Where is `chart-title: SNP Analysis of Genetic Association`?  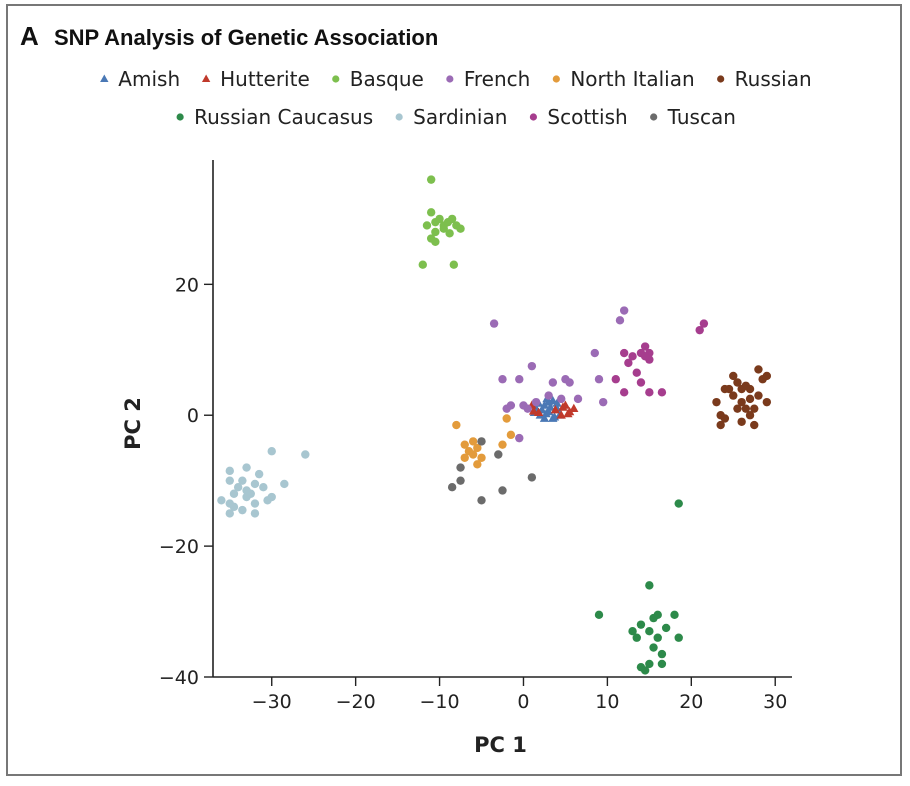 chart-title: SNP Analysis of Genetic Association is located at coordinates (246, 37).